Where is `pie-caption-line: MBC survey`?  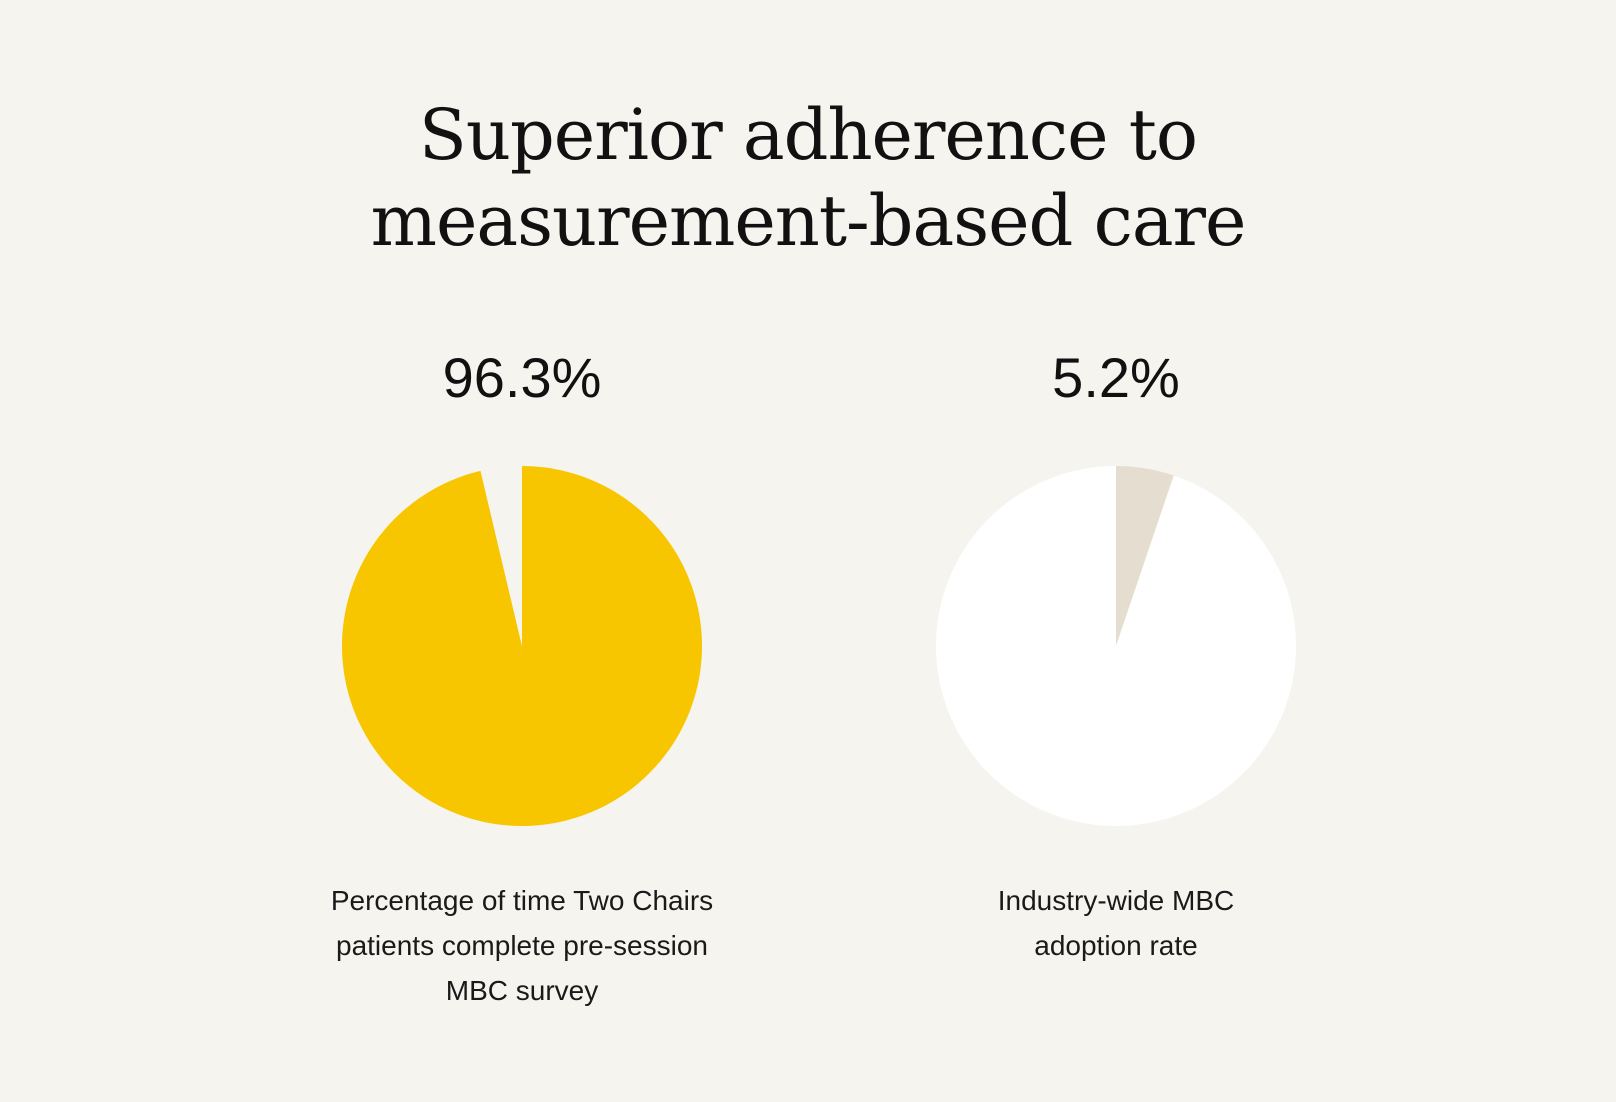
pie-caption-line: MBC survey is located at coordinates (522, 990).